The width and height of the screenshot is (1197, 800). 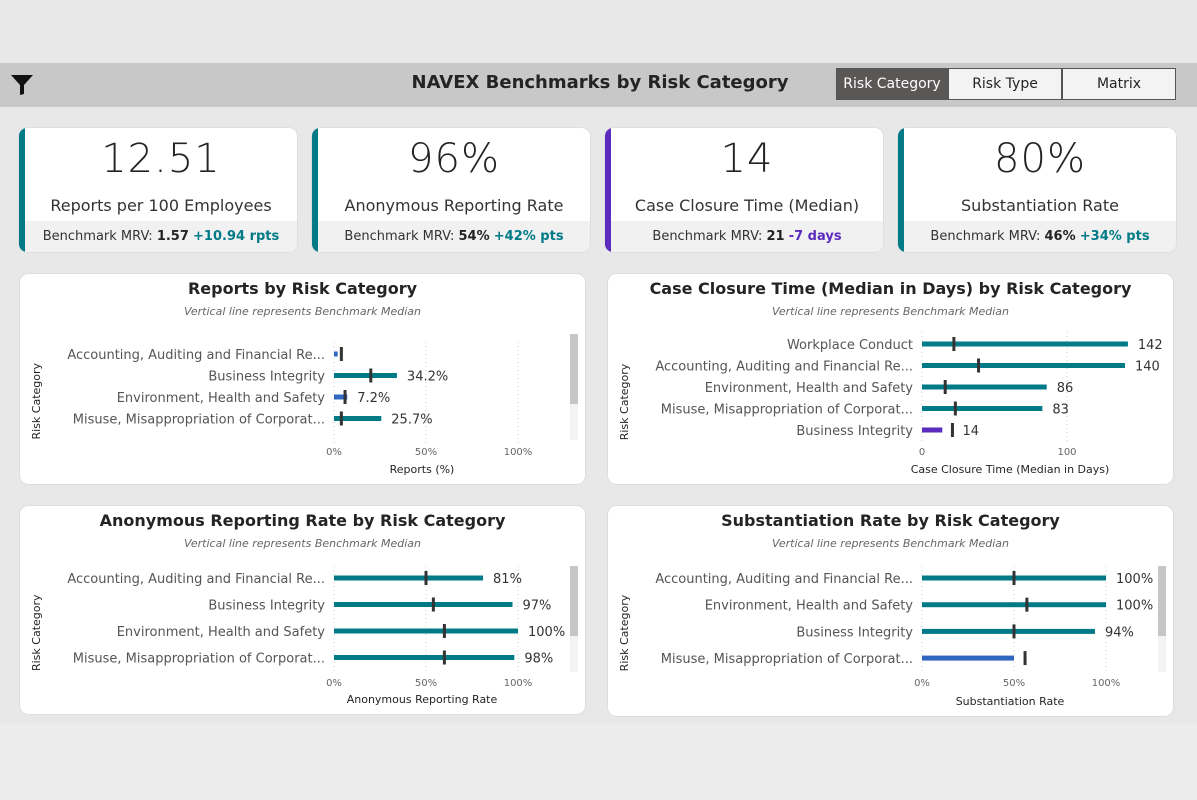 I want to click on x-axis-label: Anonymous Reporting Rate, so click(x=422, y=699).